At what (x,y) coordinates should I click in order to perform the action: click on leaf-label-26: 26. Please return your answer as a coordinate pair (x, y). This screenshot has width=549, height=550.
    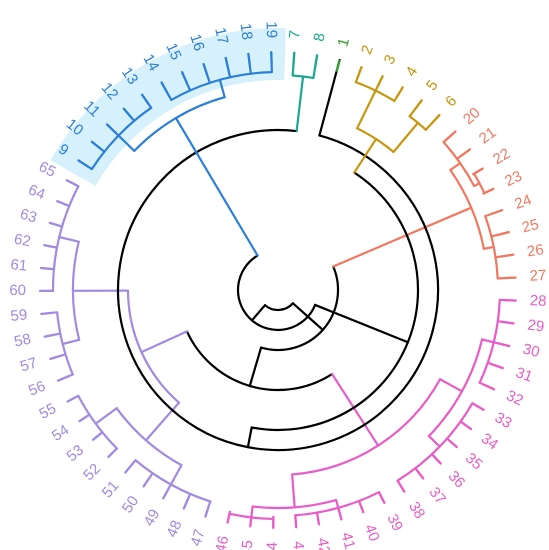
    Looking at the image, I should click on (535, 250).